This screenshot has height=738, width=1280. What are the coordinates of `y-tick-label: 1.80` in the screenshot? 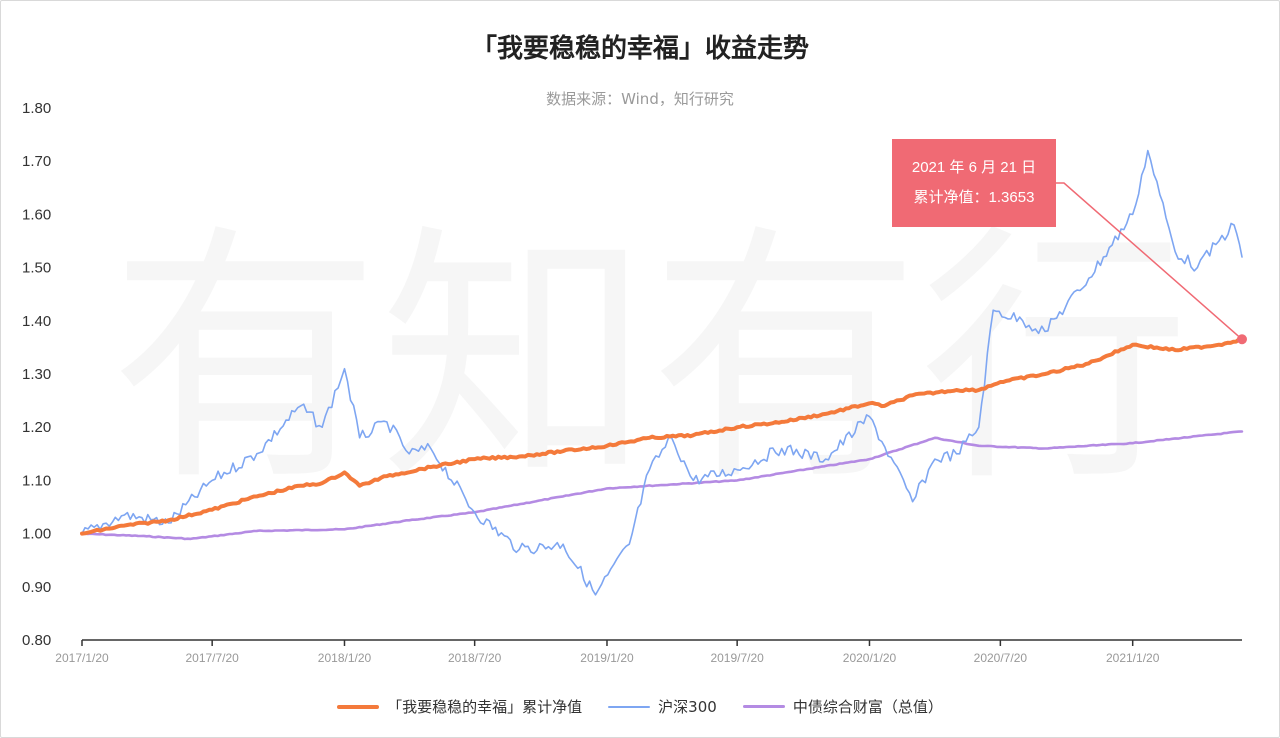 It's located at (36, 108).